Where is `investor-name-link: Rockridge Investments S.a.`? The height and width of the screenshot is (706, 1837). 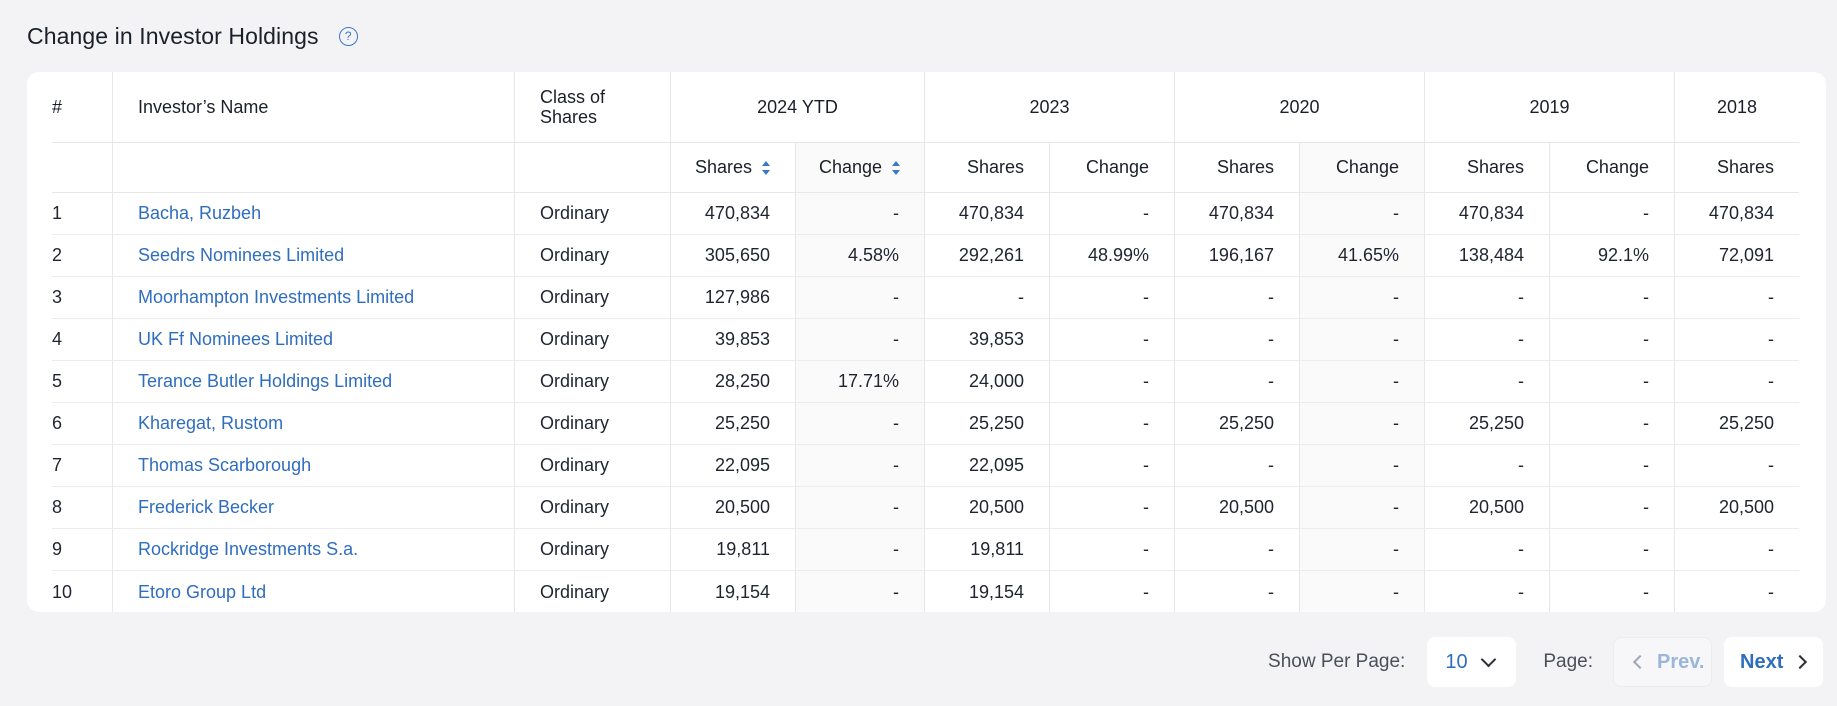
investor-name-link: Rockridge Investments S.a. is located at coordinates (248, 549).